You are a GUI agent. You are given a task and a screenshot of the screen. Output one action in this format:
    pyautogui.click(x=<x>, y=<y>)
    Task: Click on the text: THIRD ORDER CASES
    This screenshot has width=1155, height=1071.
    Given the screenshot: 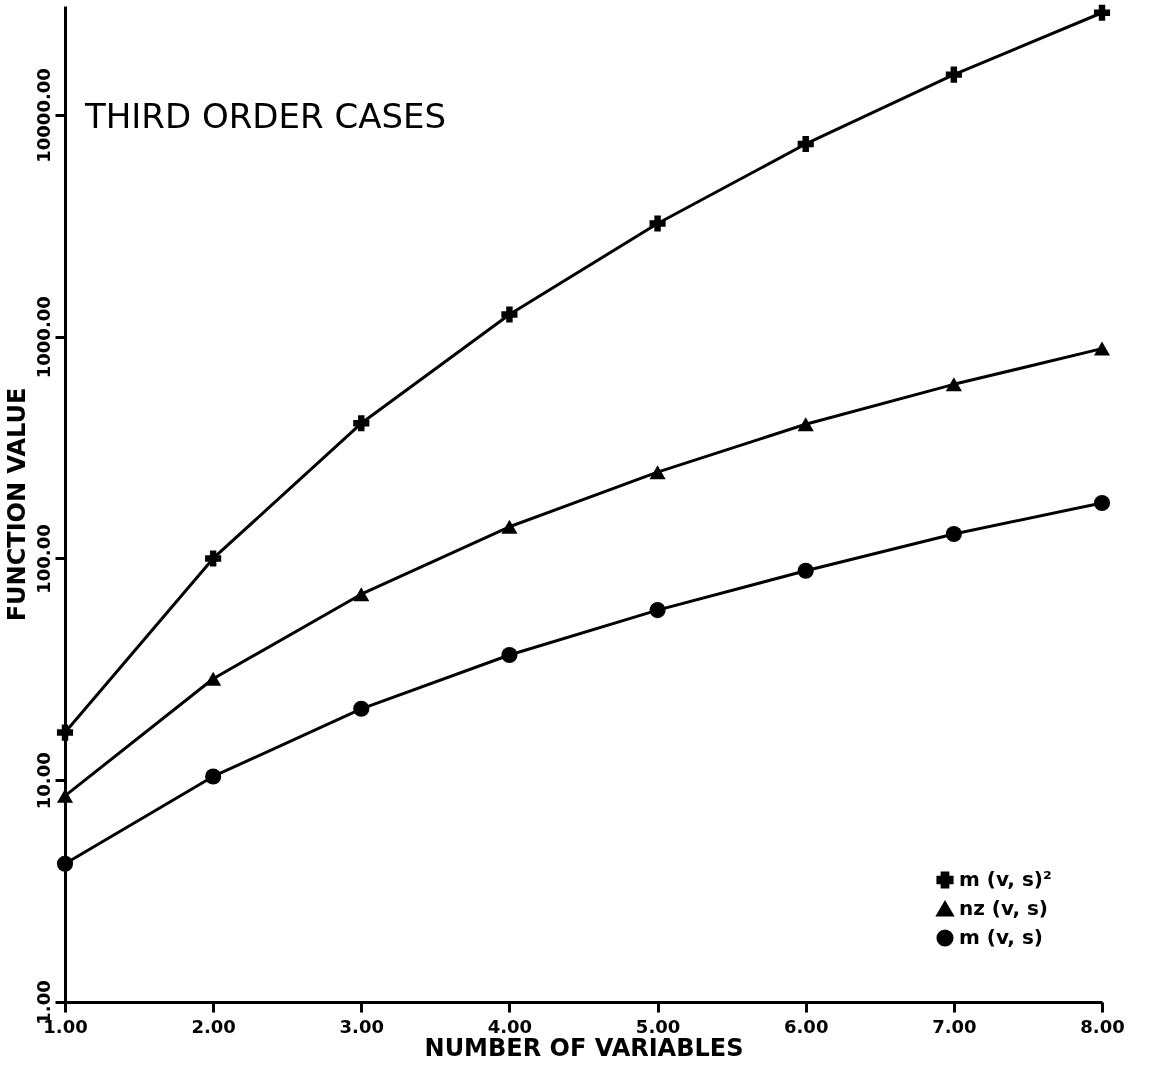 What is the action you would take?
    pyautogui.click(x=265, y=115)
    